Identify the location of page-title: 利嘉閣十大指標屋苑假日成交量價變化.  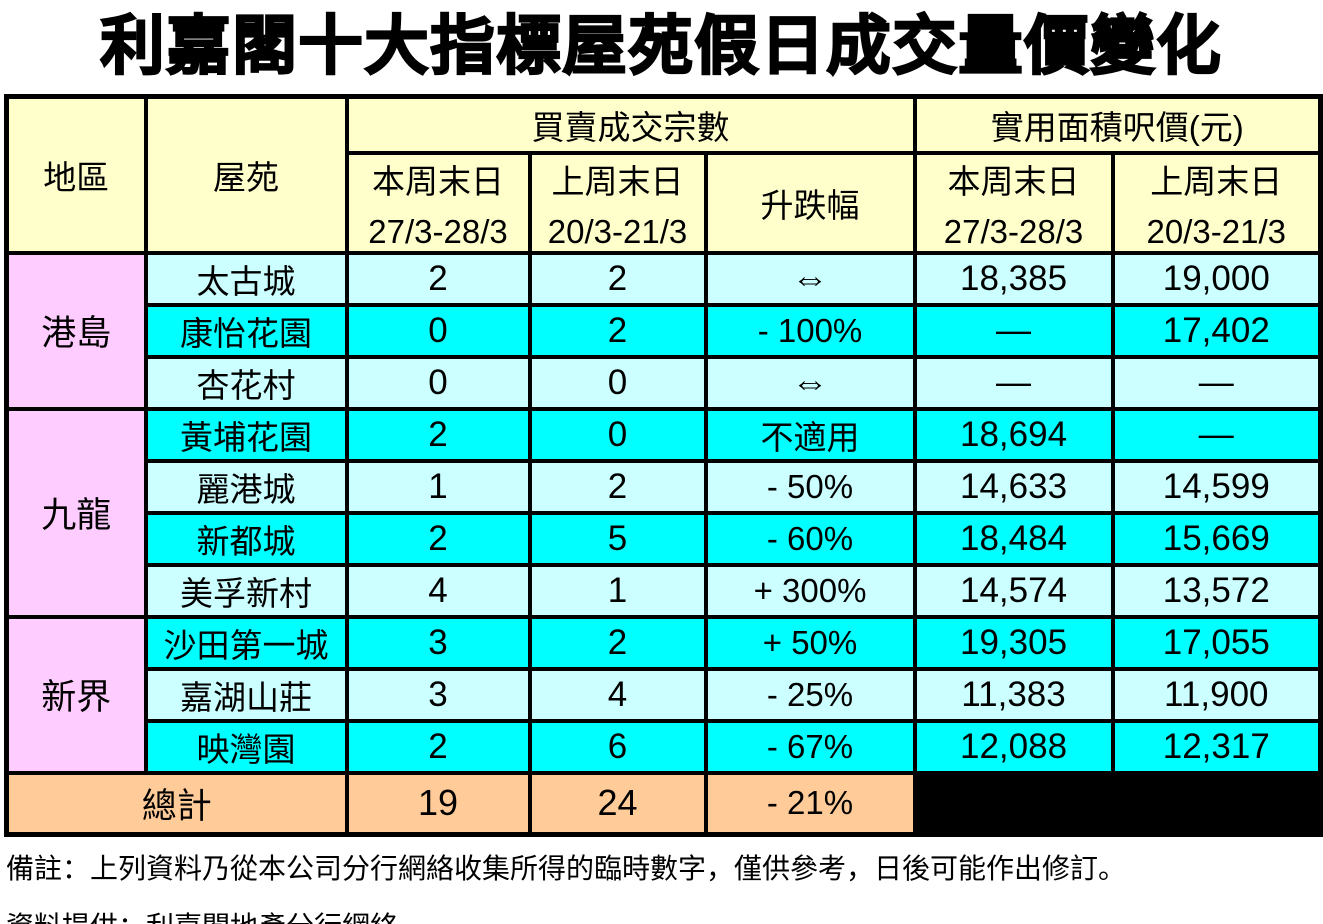
(661, 46).